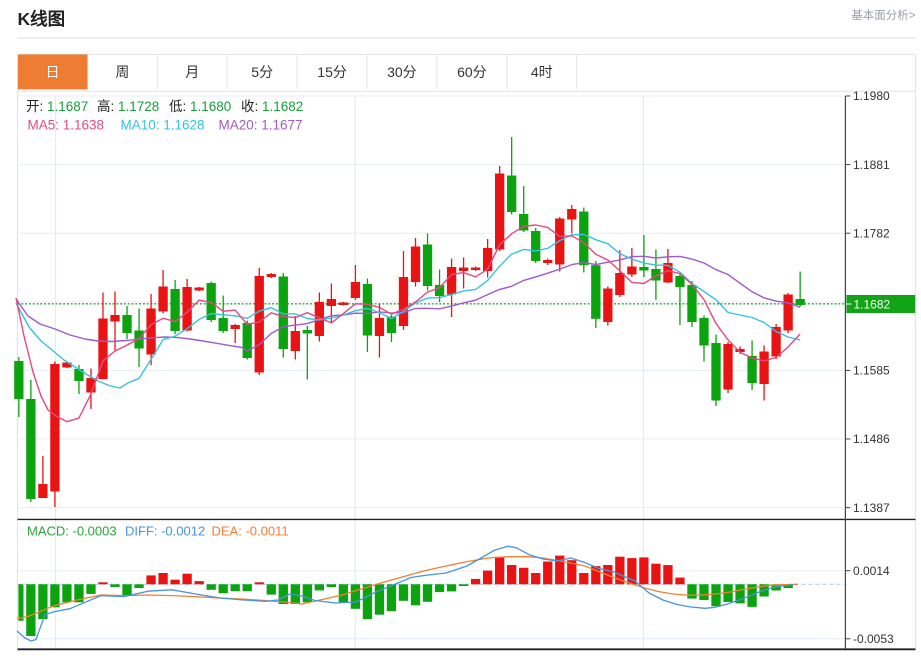  What do you see at coordinates (42, 19) in the screenshot?
I see `svg-text: K线图` at bounding box center [42, 19].